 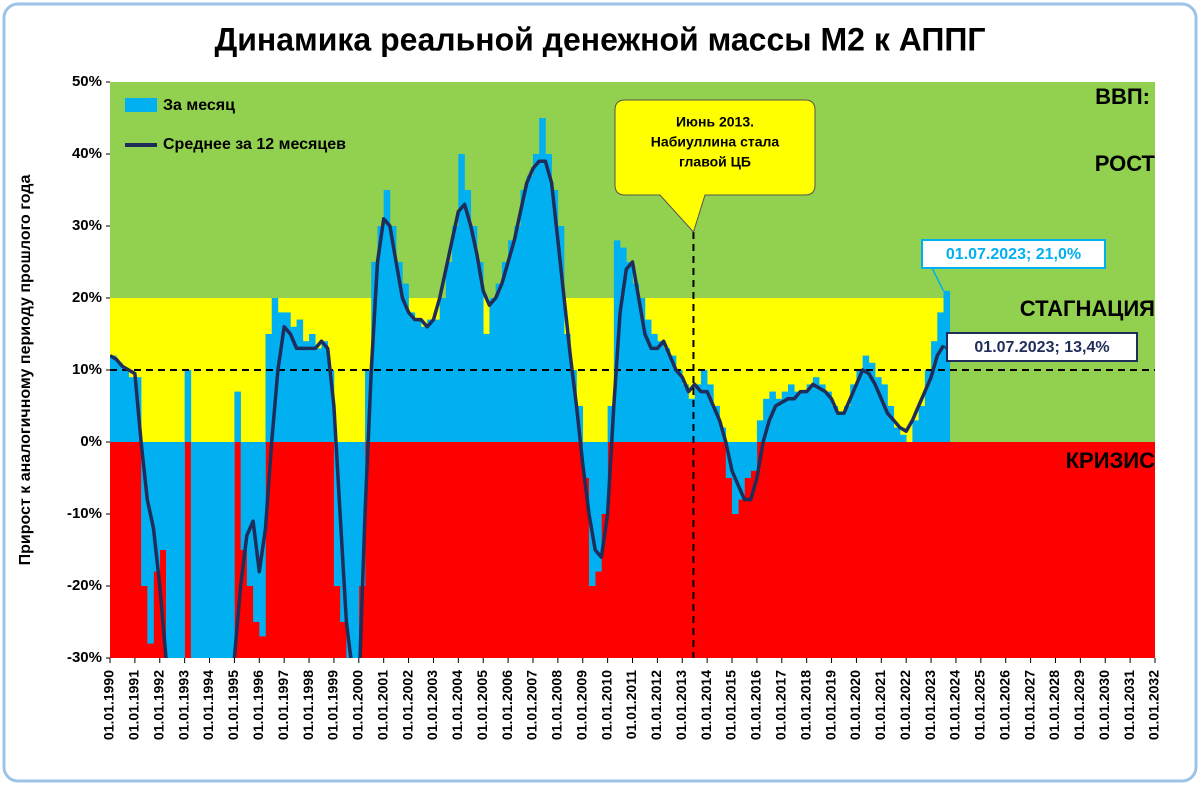 I want to click on x-tick-label: 01.01.2017, so click(x=780, y=705).